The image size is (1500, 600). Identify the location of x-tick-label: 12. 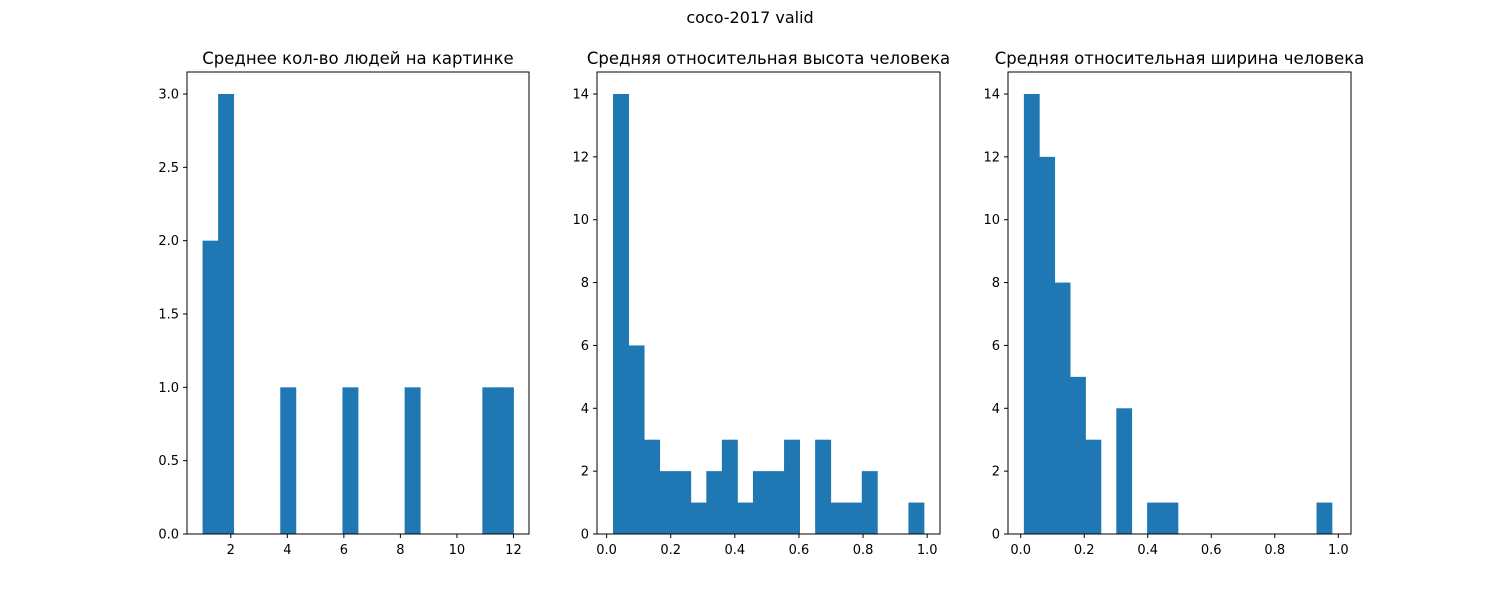
(513, 550).